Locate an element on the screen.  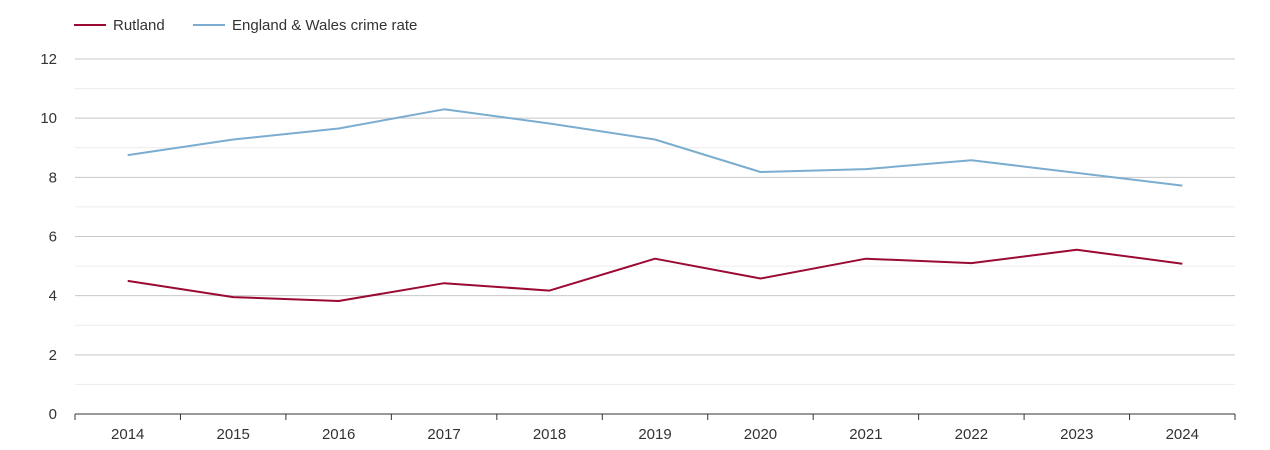
series-line-england-wales is located at coordinates (655, 147).